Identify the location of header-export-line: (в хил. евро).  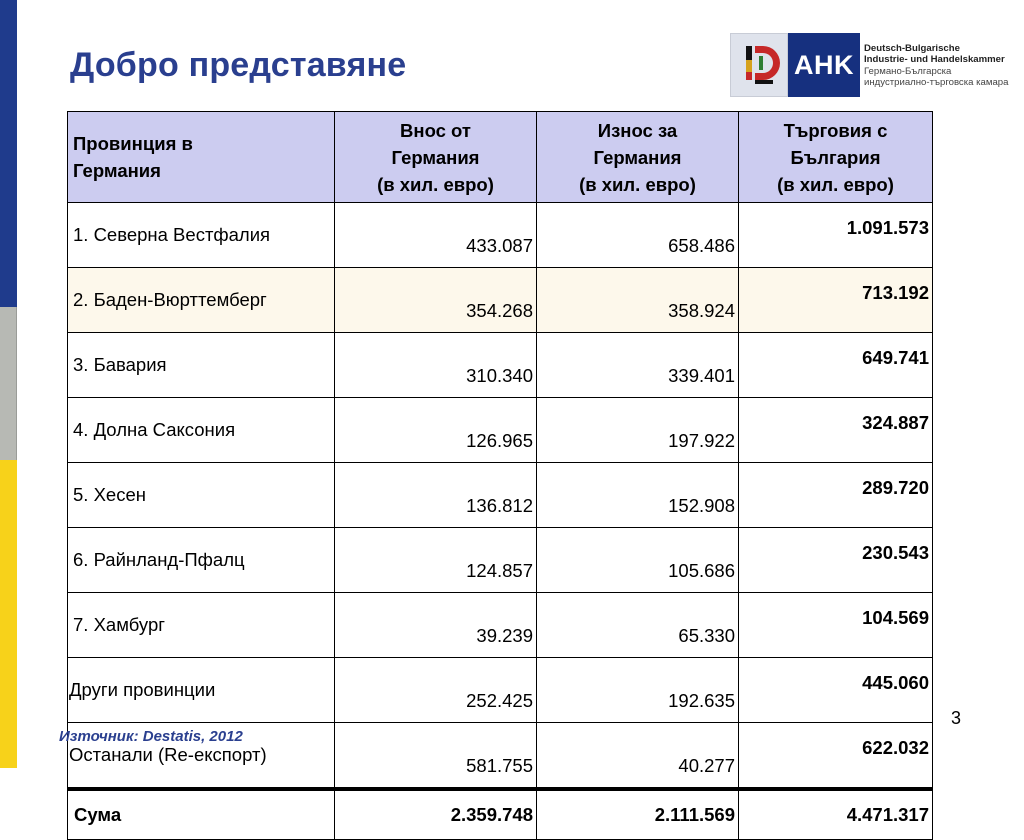
(637, 184).